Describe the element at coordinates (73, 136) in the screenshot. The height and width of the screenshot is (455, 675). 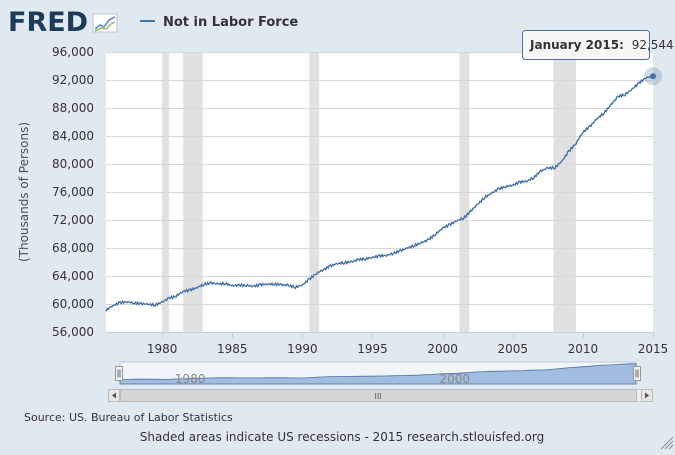
I see `y-tick-label: 84,000` at that location.